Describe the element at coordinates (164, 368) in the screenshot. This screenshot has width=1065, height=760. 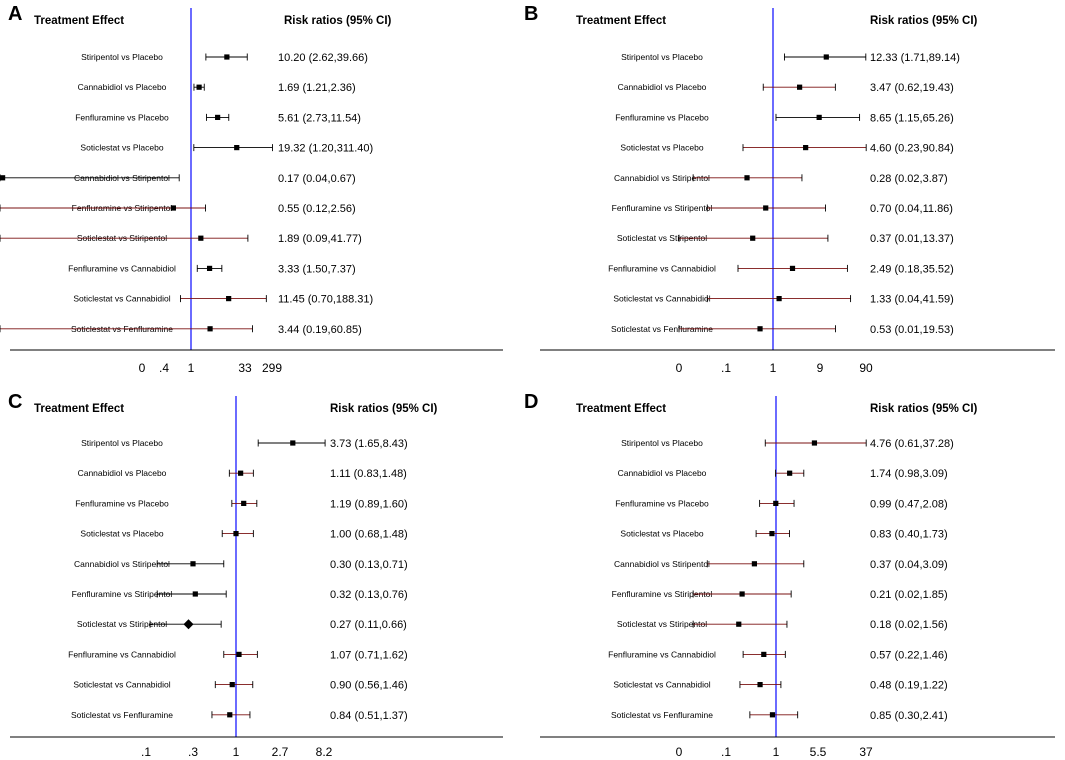
I see `x-tick-label-a: .4` at that location.